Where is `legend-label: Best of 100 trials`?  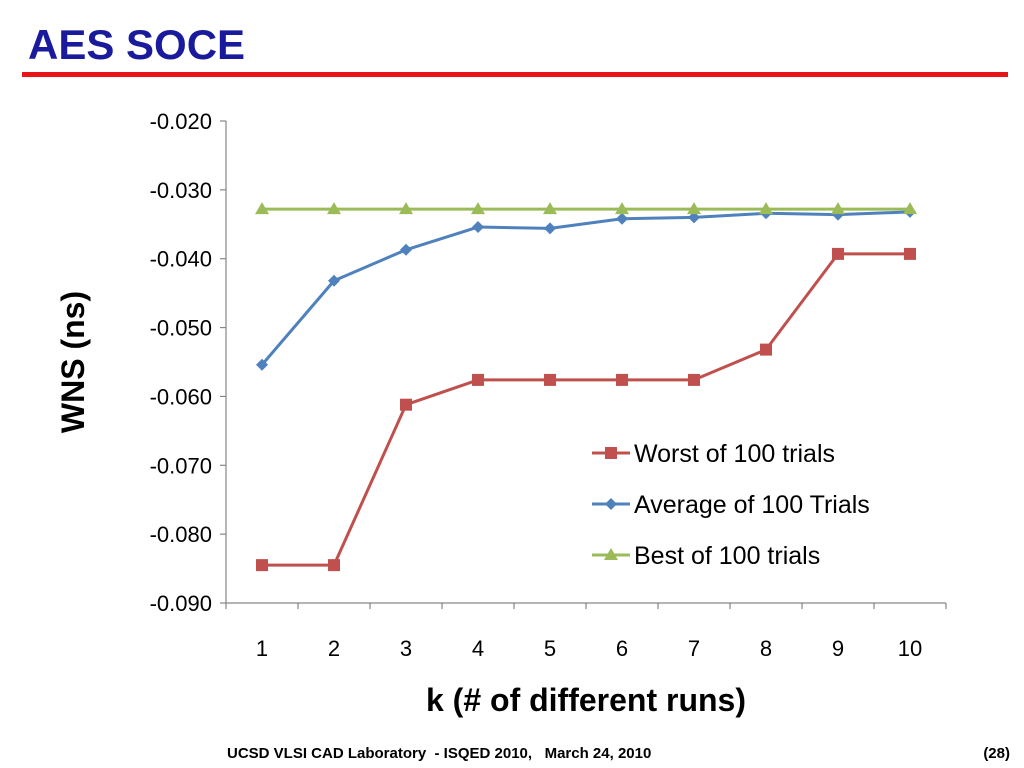
legend-label: Best of 100 trials is located at coordinates (727, 556).